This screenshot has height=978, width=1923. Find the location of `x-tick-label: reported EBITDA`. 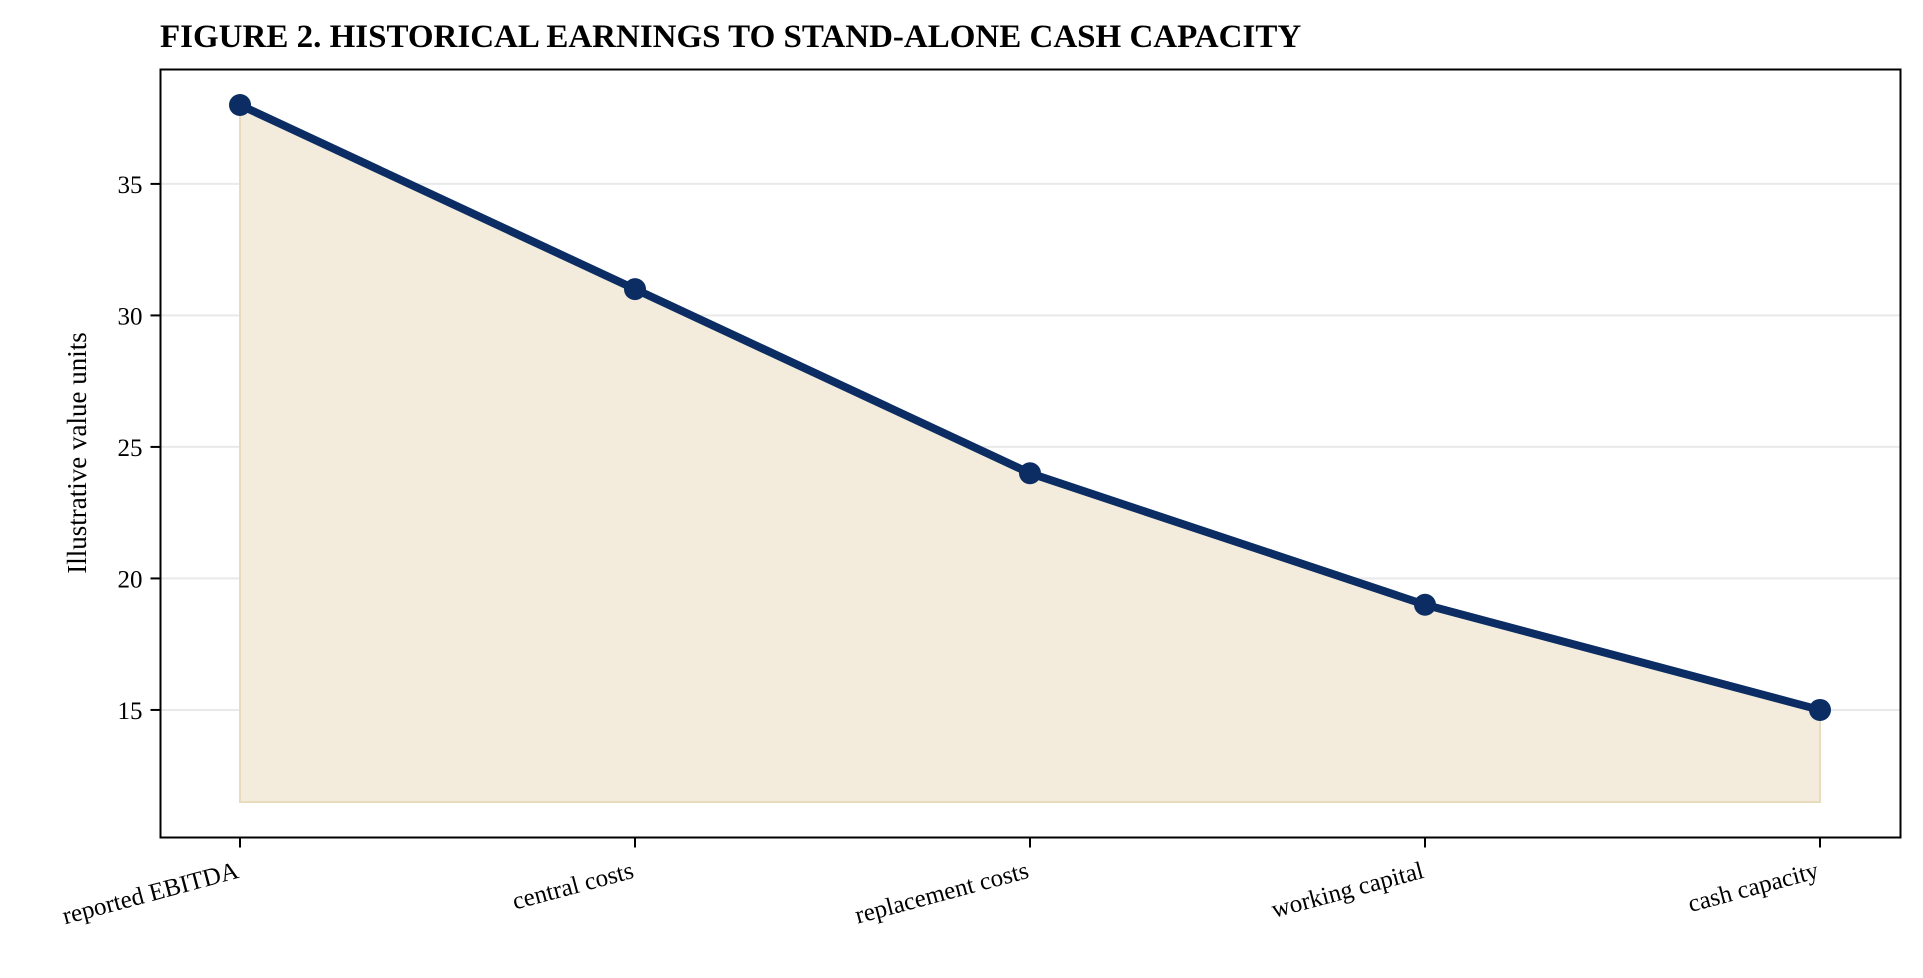

x-tick-label: reported EBITDA is located at coordinates (151, 893).